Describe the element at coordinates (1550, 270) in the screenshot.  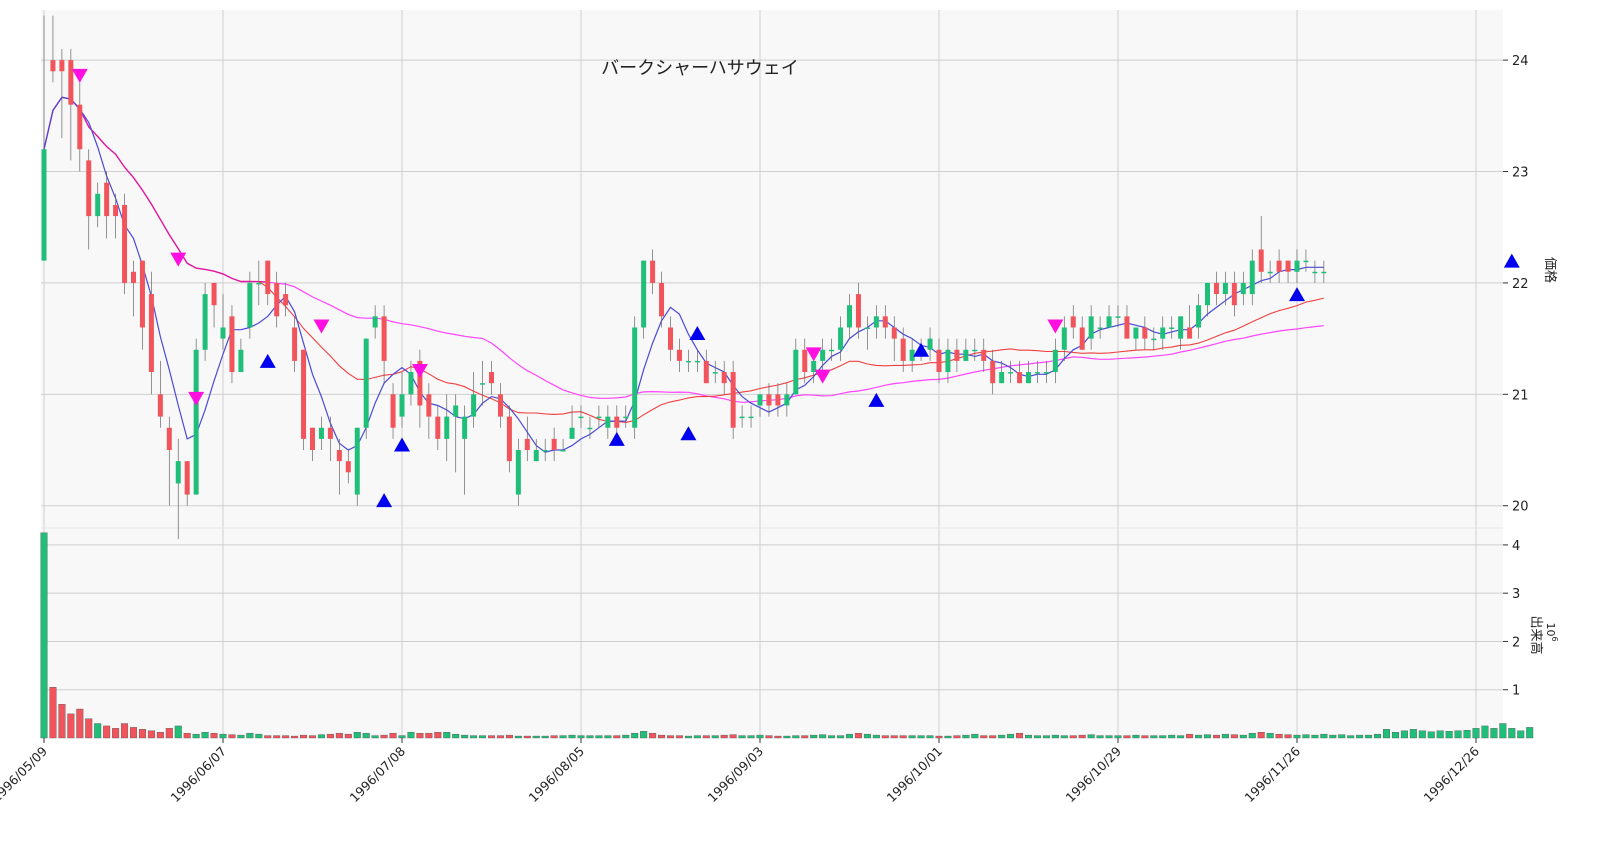
I see `price-axis-label: 価格` at that location.